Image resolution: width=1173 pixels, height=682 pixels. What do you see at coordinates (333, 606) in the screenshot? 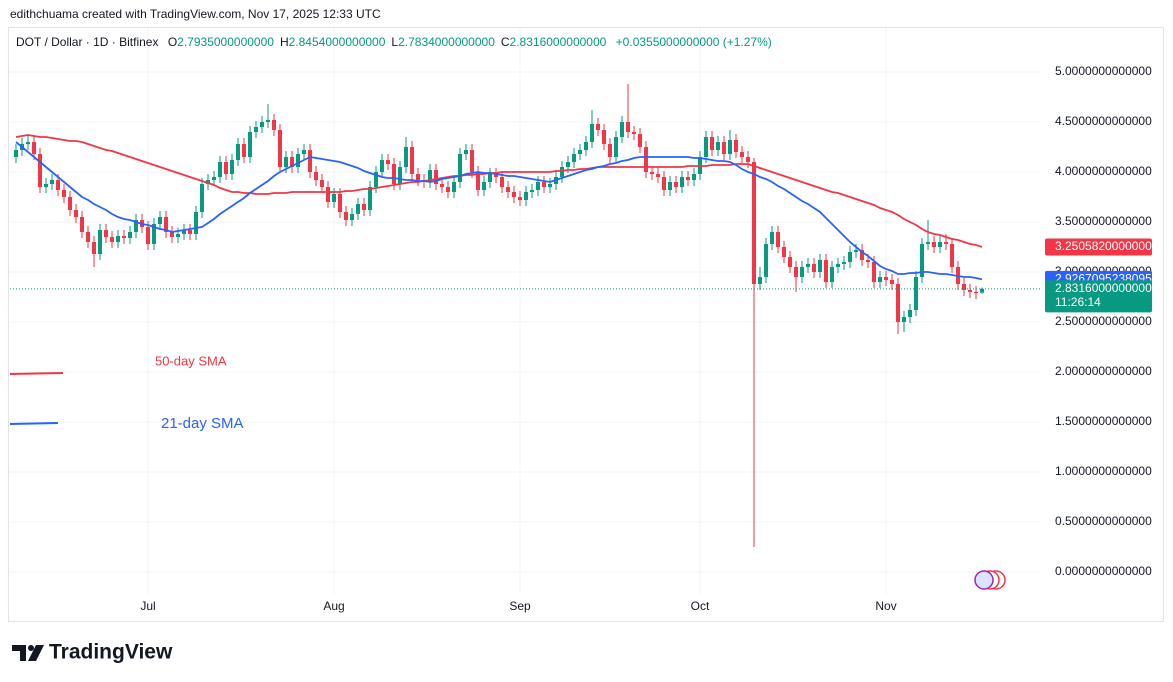
I see `x-tick-label: Aug` at bounding box center [333, 606].